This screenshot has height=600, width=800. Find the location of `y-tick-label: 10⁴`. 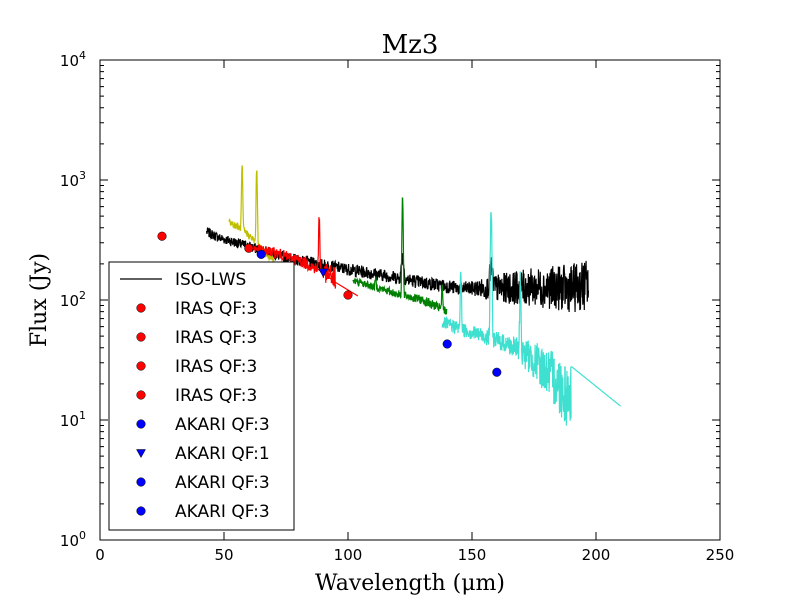

y-tick-label: 10⁴ is located at coordinates (73, 59).